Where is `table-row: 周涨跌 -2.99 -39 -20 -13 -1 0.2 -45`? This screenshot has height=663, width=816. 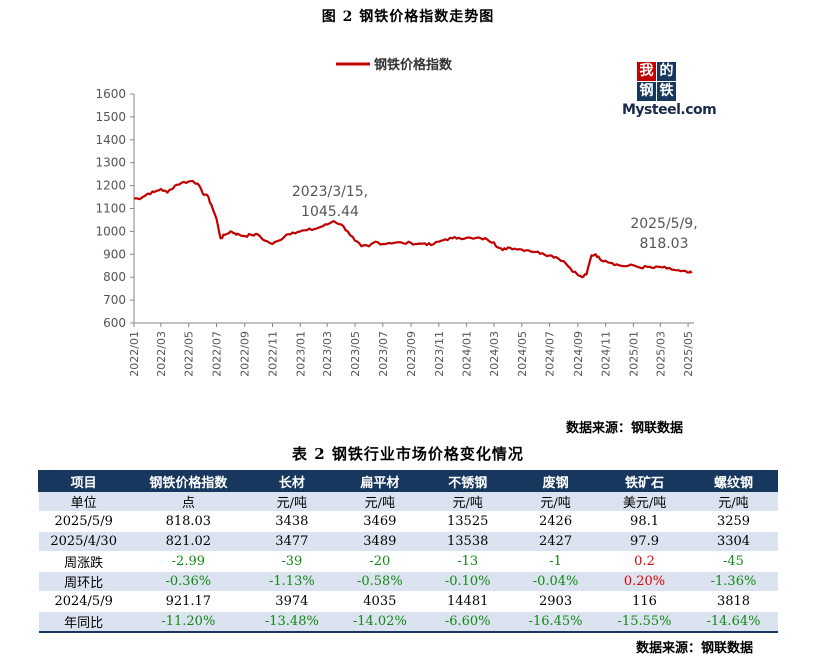 table-row: 周涨跌 -2.99 -39 -20 -13 -1 0.2 -45 is located at coordinates (408, 561).